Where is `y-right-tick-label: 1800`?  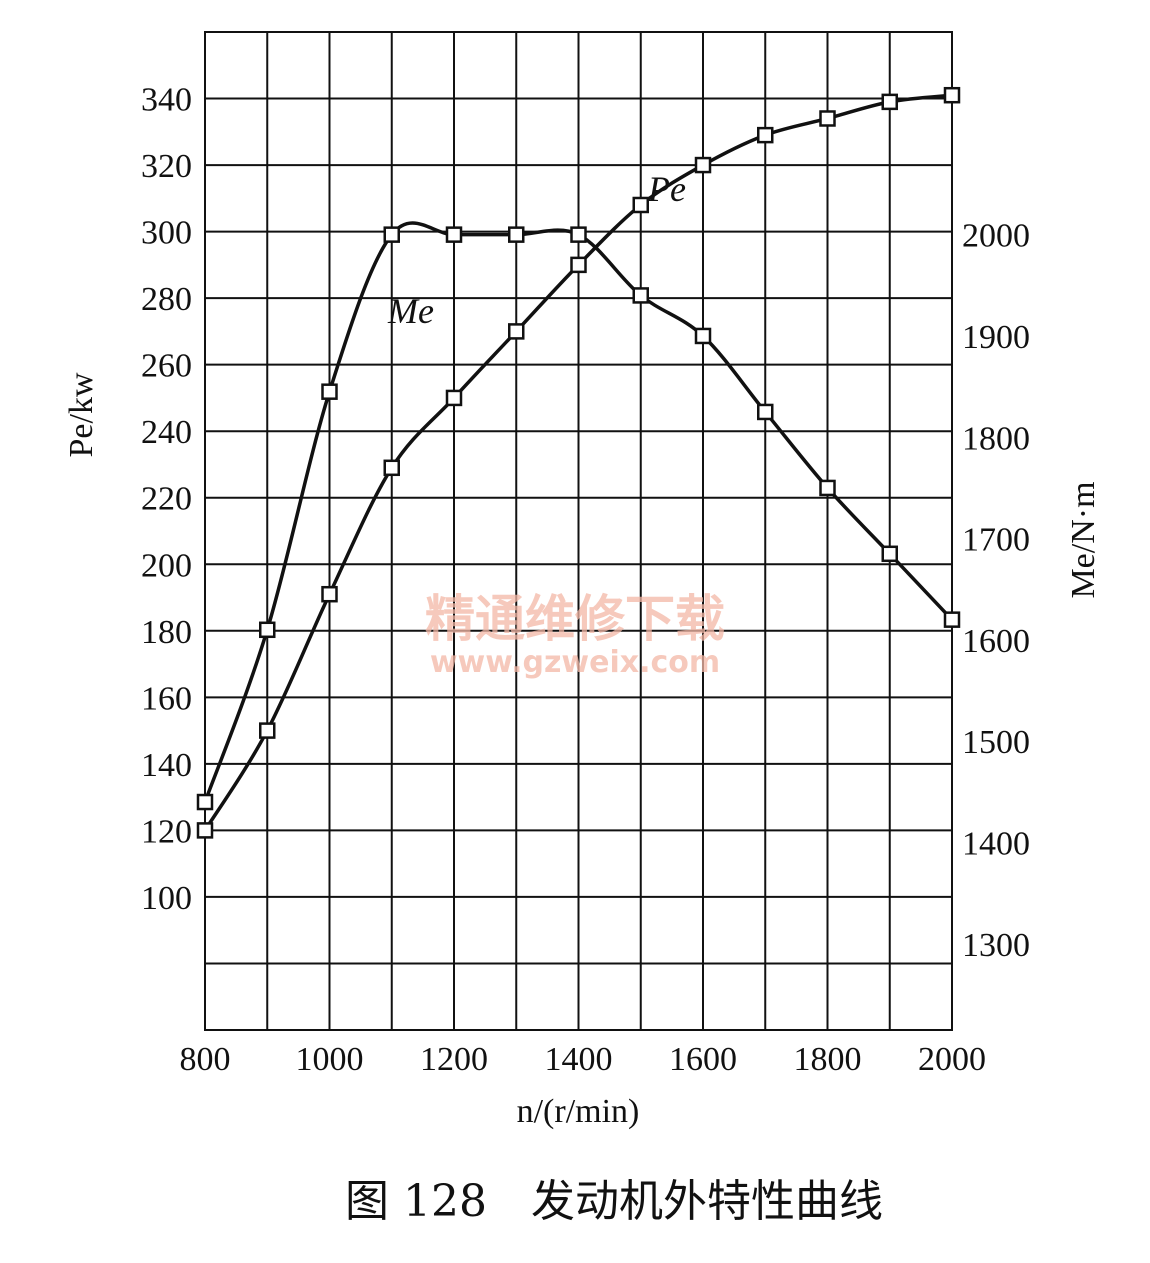 y-right-tick-label: 1800 is located at coordinates (996, 438).